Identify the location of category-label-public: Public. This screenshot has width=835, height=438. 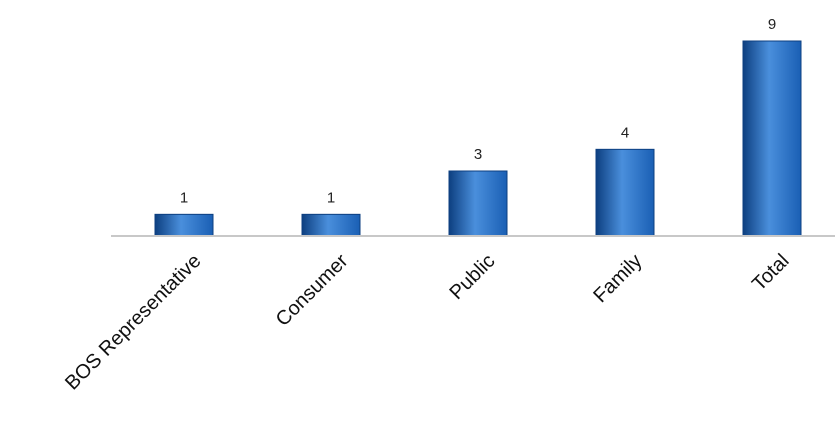
(472, 277).